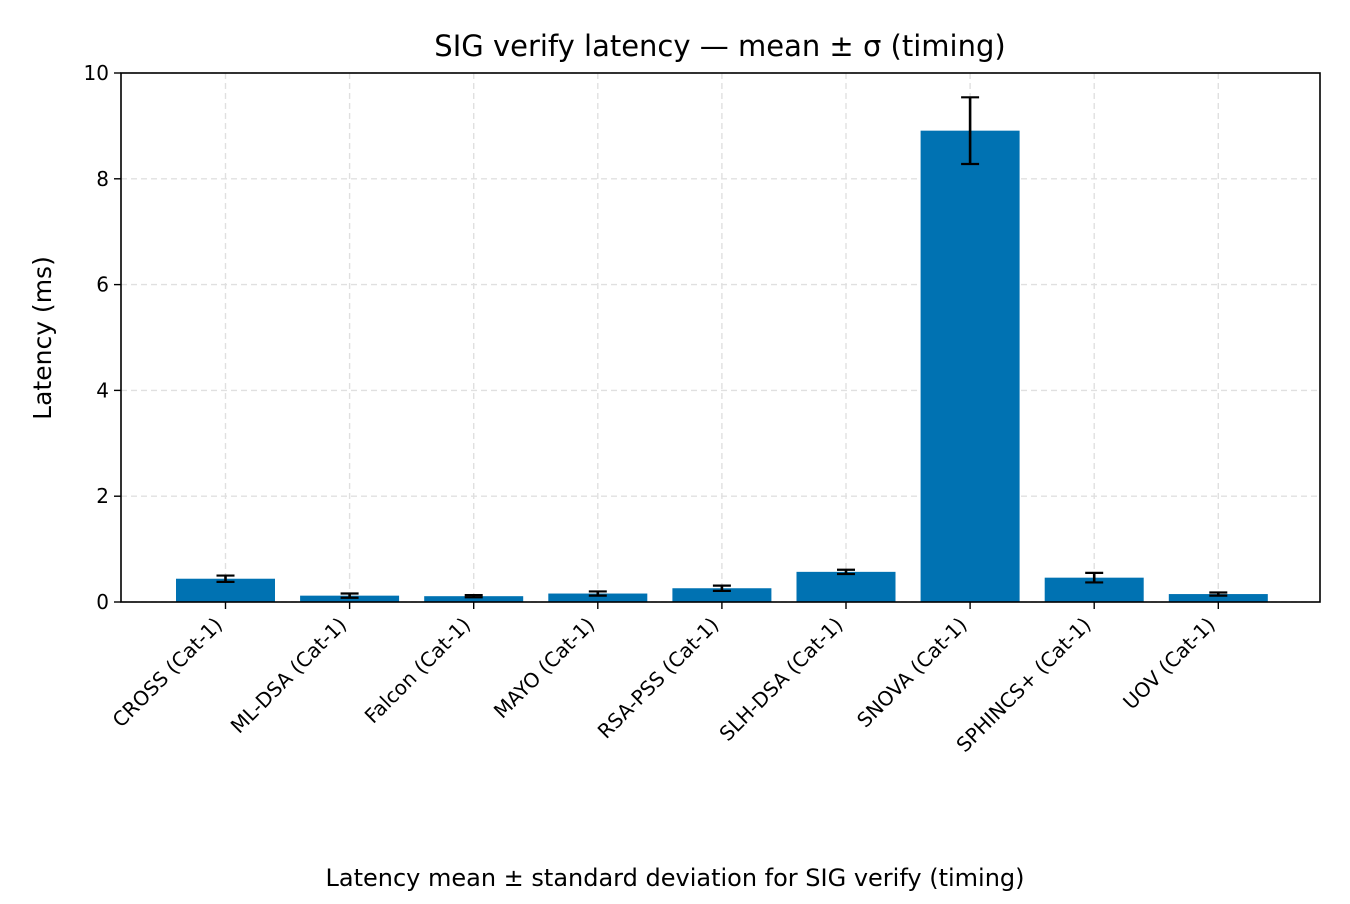 This screenshot has width=1350, height=904. What do you see at coordinates (544, 668) in the screenshot?
I see `x-tick-label: MAYO (Cat-1)` at bounding box center [544, 668].